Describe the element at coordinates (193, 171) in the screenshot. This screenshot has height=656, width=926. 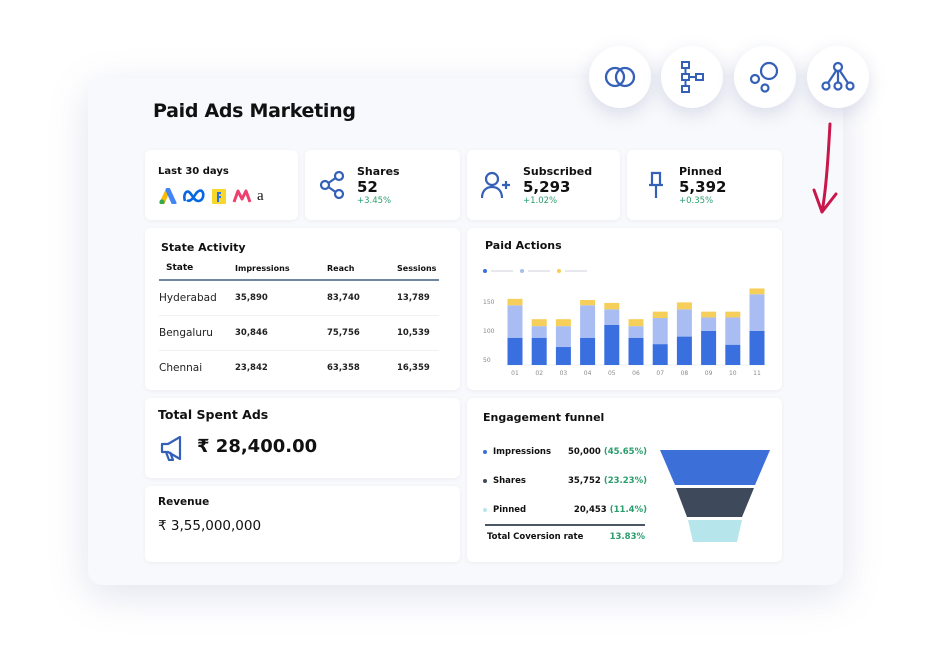
I see `period-label: Last 30 days` at that location.